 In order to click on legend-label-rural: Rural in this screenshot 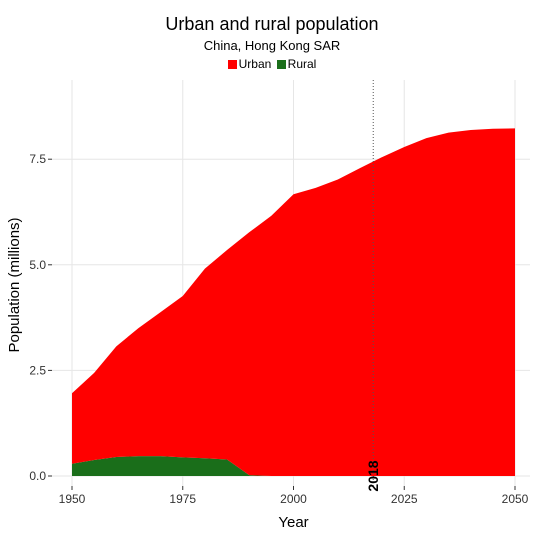, I will do `click(302, 64)`.